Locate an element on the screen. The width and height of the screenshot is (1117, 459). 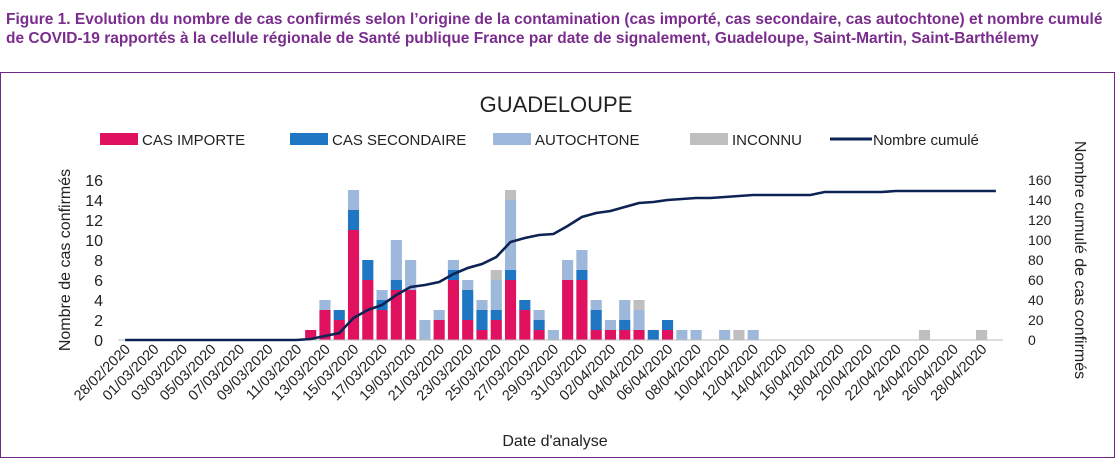
y-tick-label: 2 is located at coordinates (98, 321).